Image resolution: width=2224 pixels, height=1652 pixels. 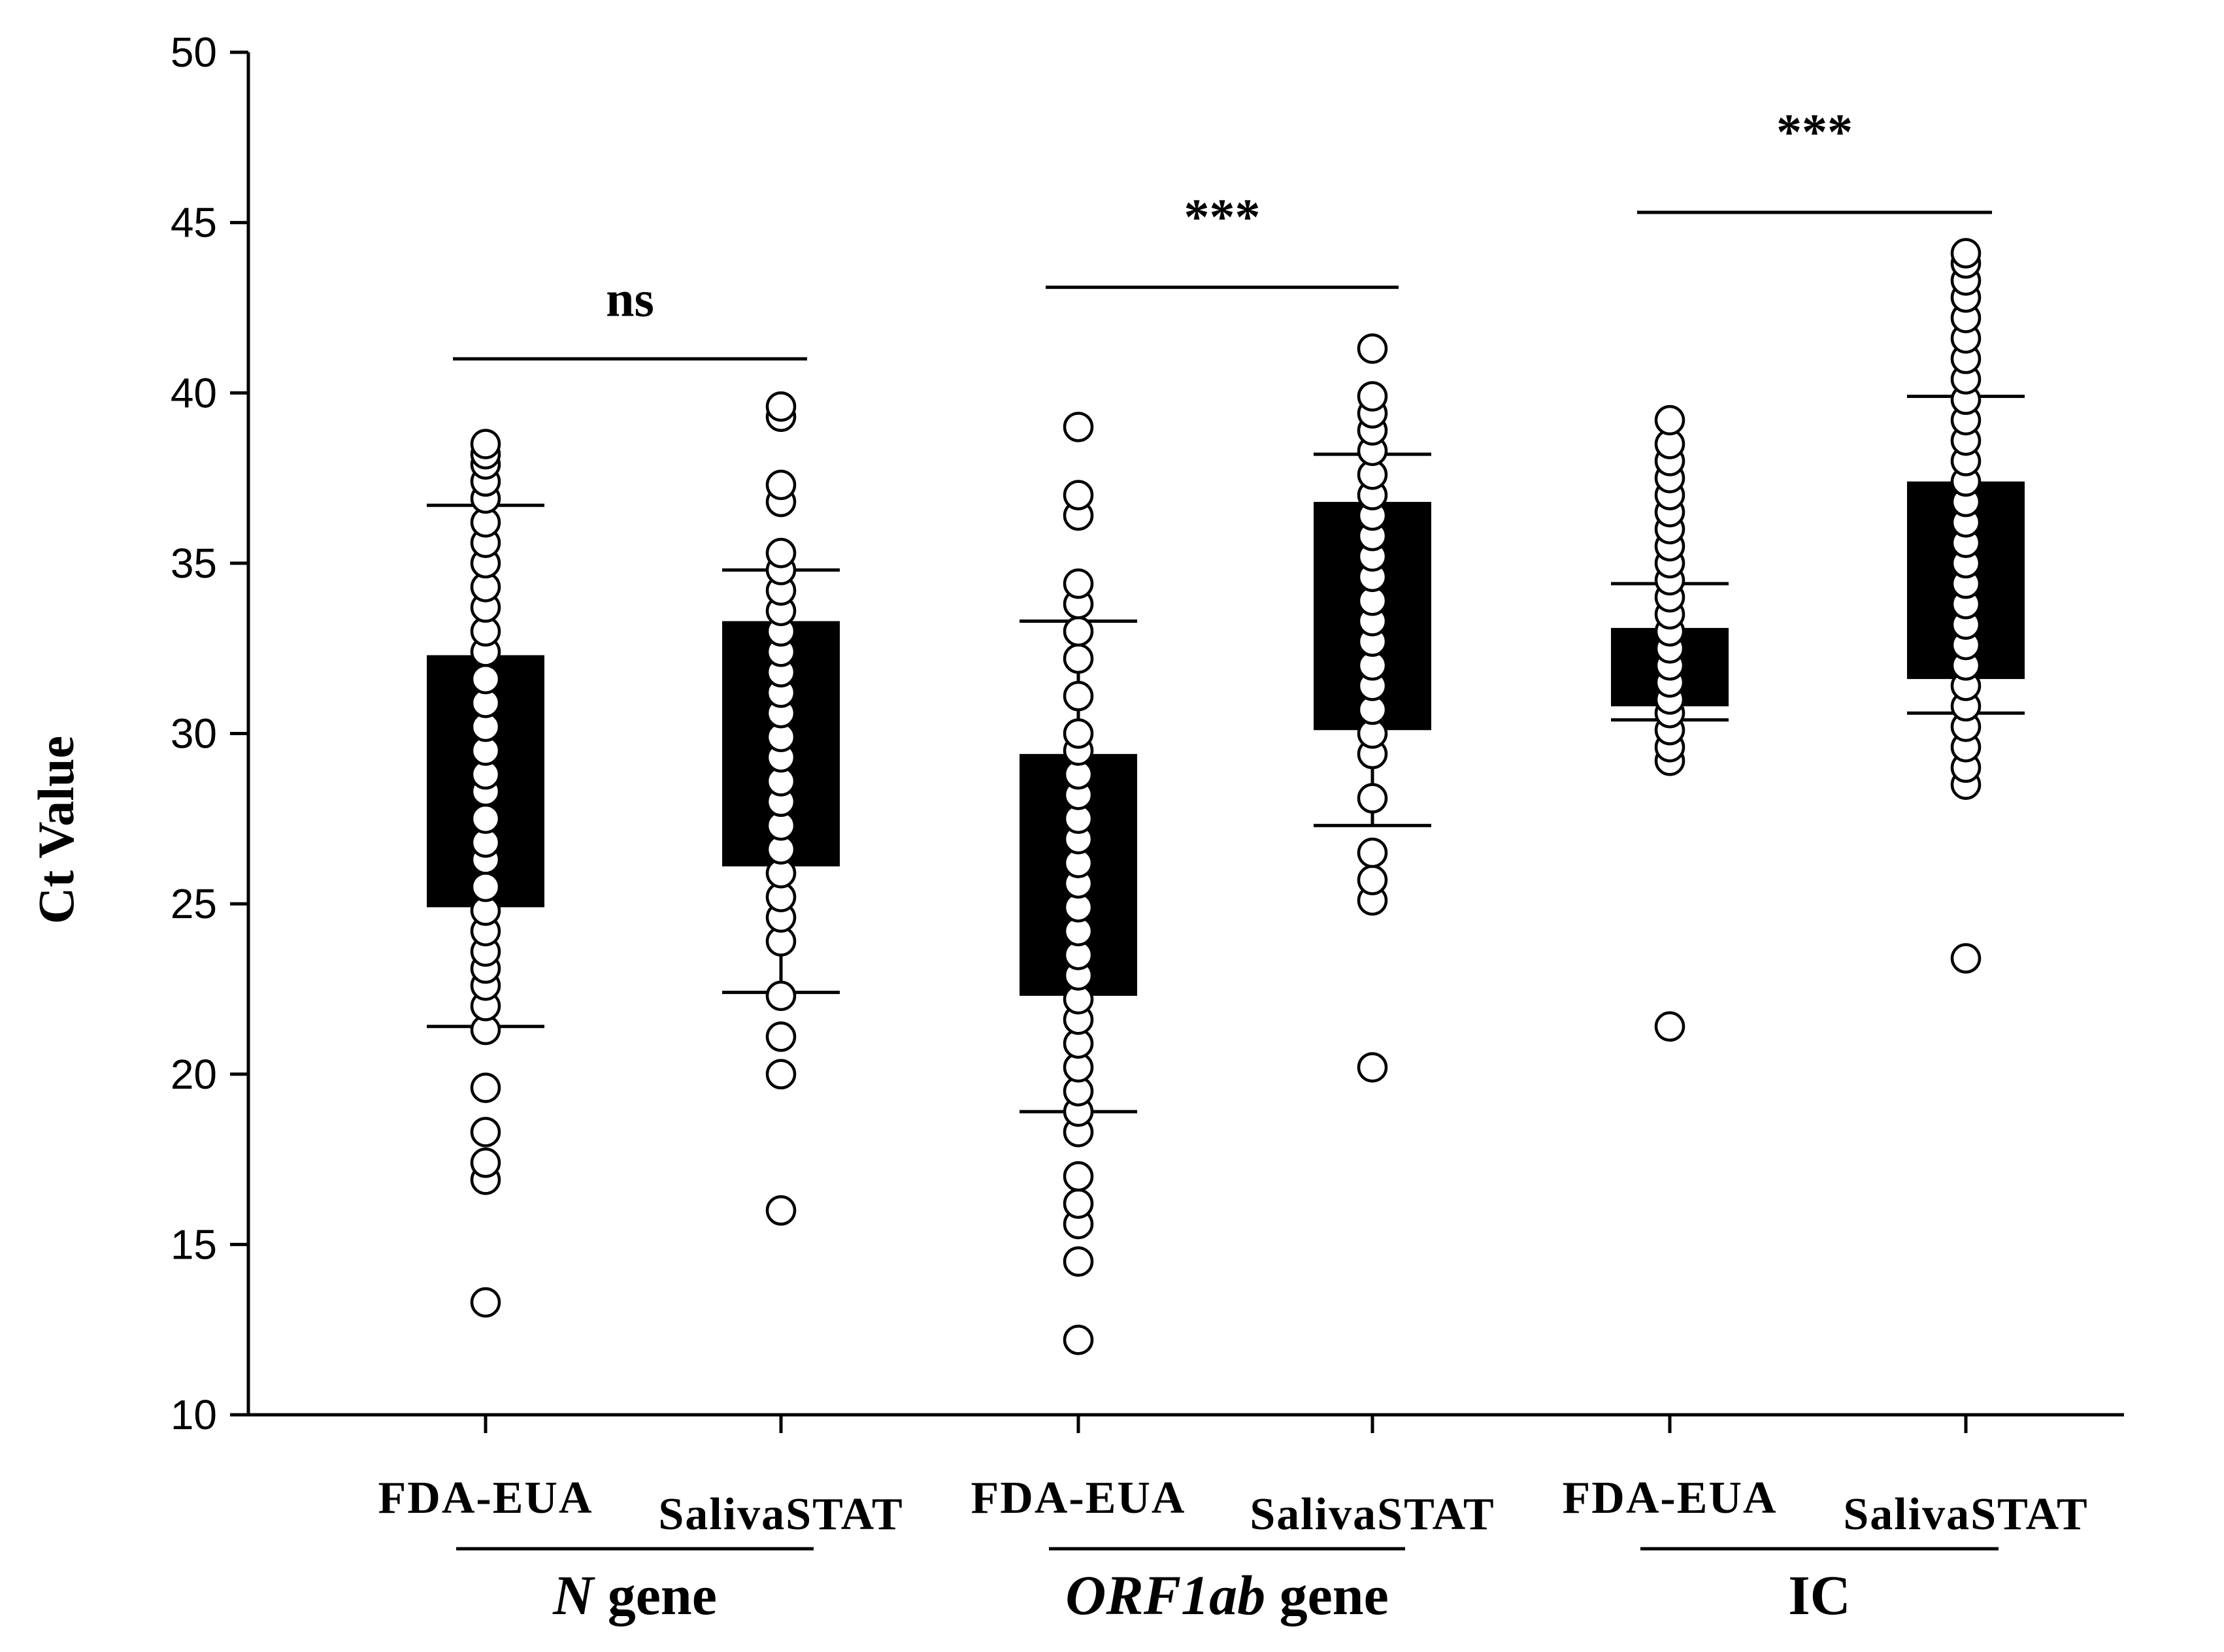 What do you see at coordinates (194, 222) in the screenshot?
I see `y-tick-label: 45` at bounding box center [194, 222].